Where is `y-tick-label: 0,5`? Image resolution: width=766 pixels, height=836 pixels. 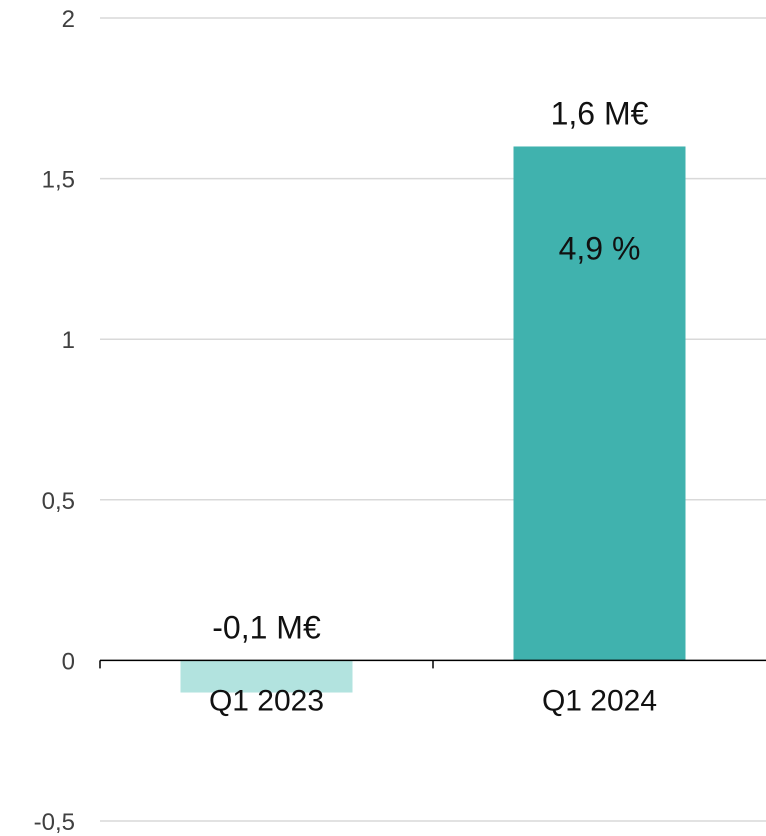 y-tick-label: 0,5 is located at coordinates (58, 501).